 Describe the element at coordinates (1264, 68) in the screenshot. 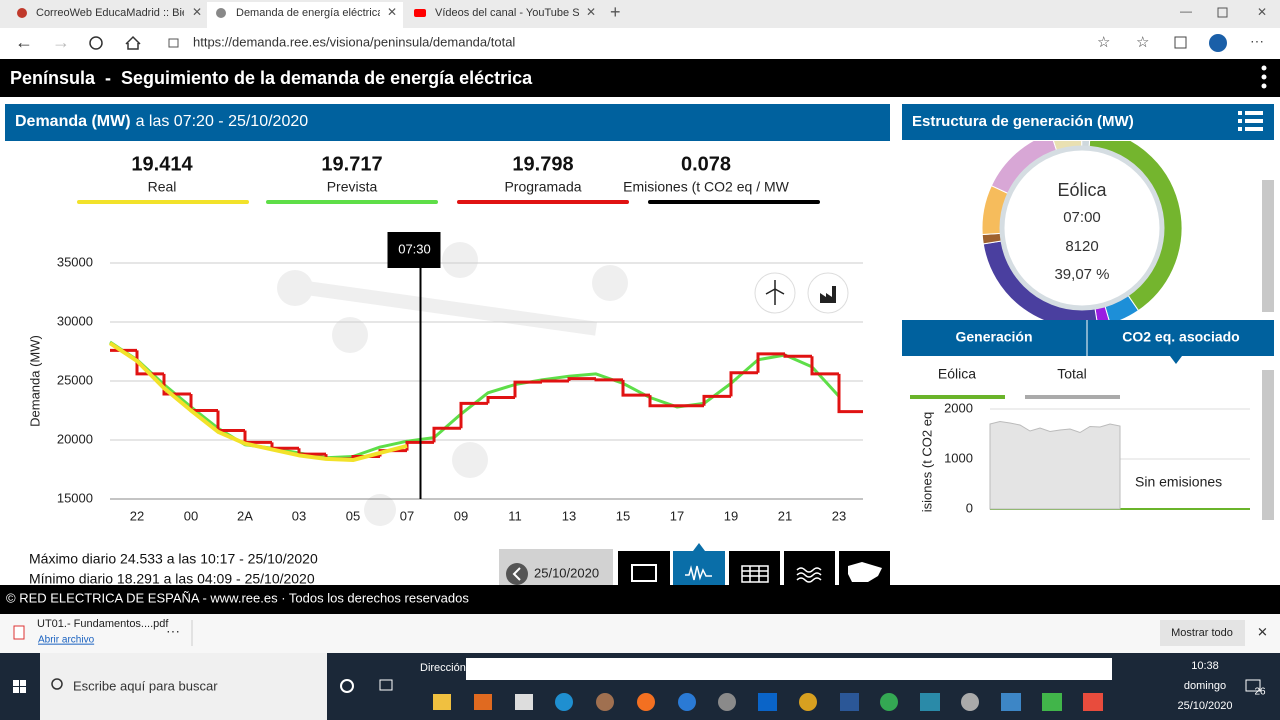

I see `page-menu` at that location.